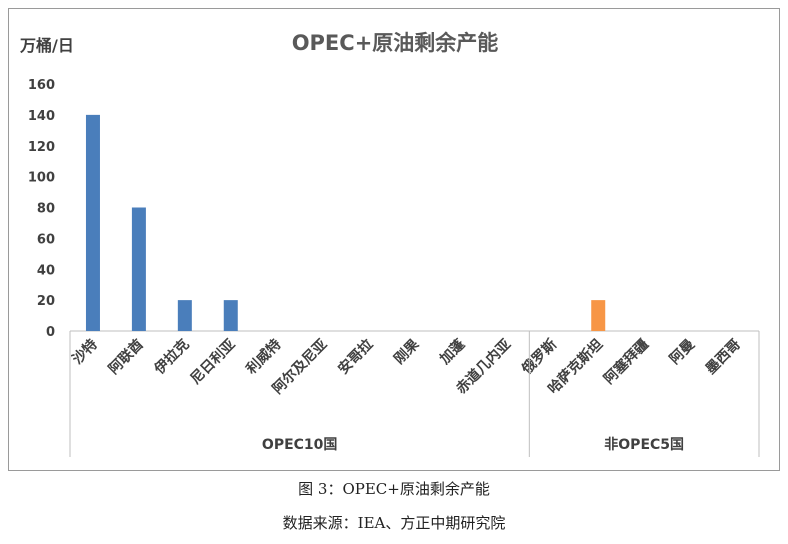 The image size is (788, 544). Describe the element at coordinates (171, 357) in the screenshot. I see `x-tick-label: 伊拉克` at that location.